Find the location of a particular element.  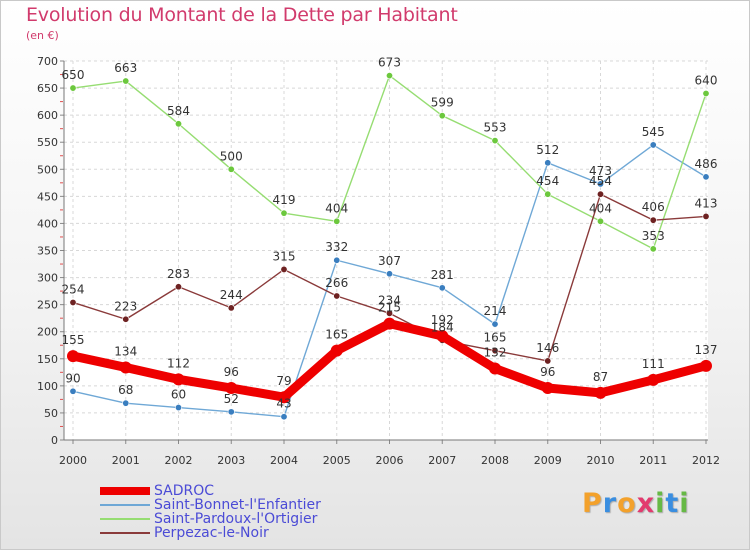

data-label: 413 is located at coordinates (706, 203).